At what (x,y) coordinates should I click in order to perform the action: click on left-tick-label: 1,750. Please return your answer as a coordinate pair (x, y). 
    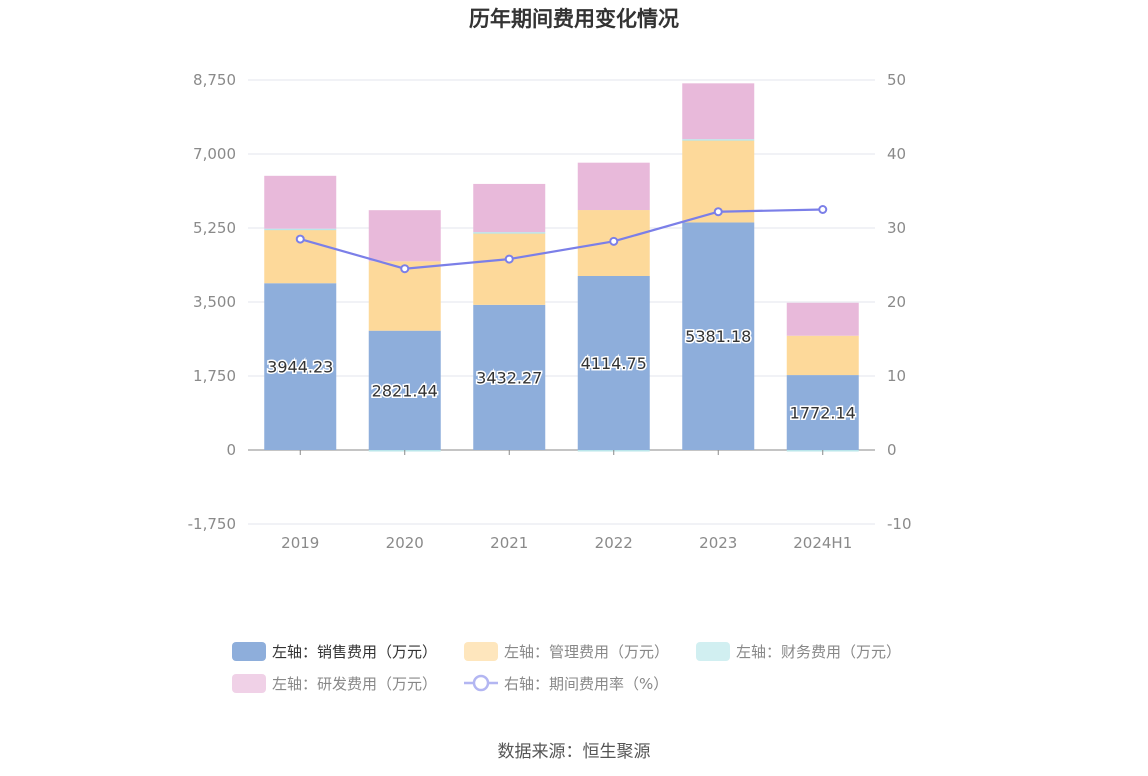
    Looking at the image, I should click on (214, 376).